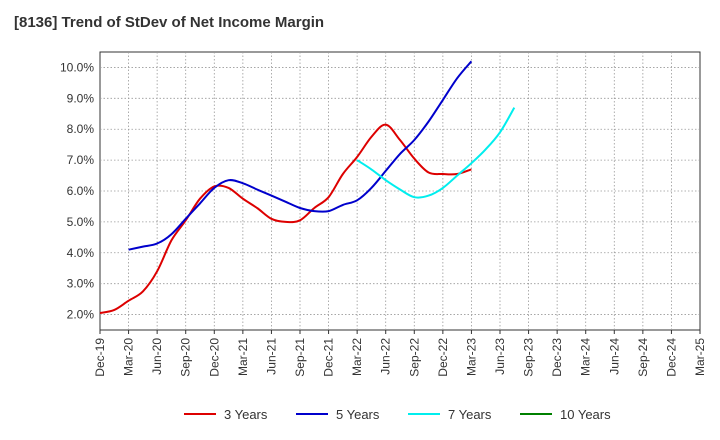  What do you see at coordinates (271, 356) in the screenshot?
I see `x-tick-label: Jun-21` at bounding box center [271, 356].